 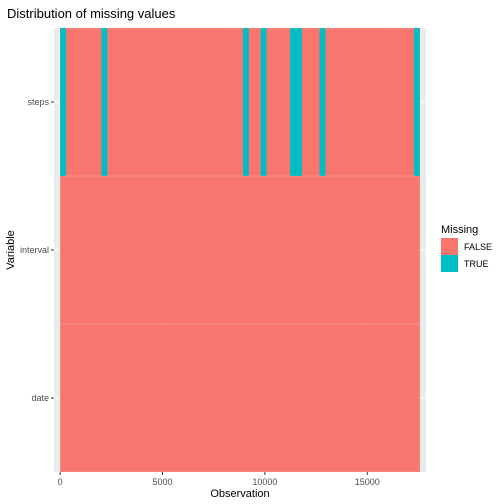 What do you see at coordinates (219, 479) in the screenshot?
I see `x-axis: 0 5000 10000 15000` at bounding box center [219, 479].